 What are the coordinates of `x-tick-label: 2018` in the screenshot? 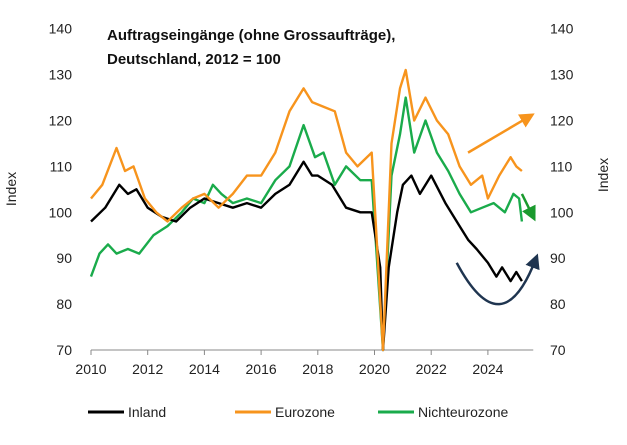 It's located at (317, 369).